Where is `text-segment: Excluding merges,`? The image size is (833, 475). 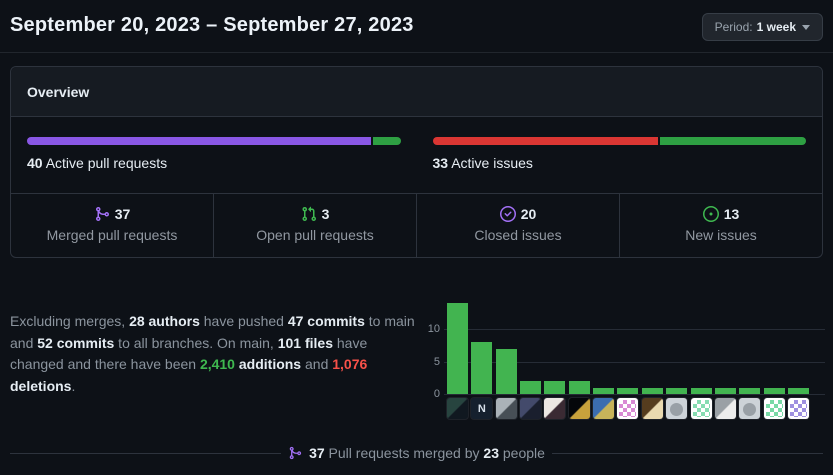
text-segment: Excluding merges, is located at coordinates (70, 321).